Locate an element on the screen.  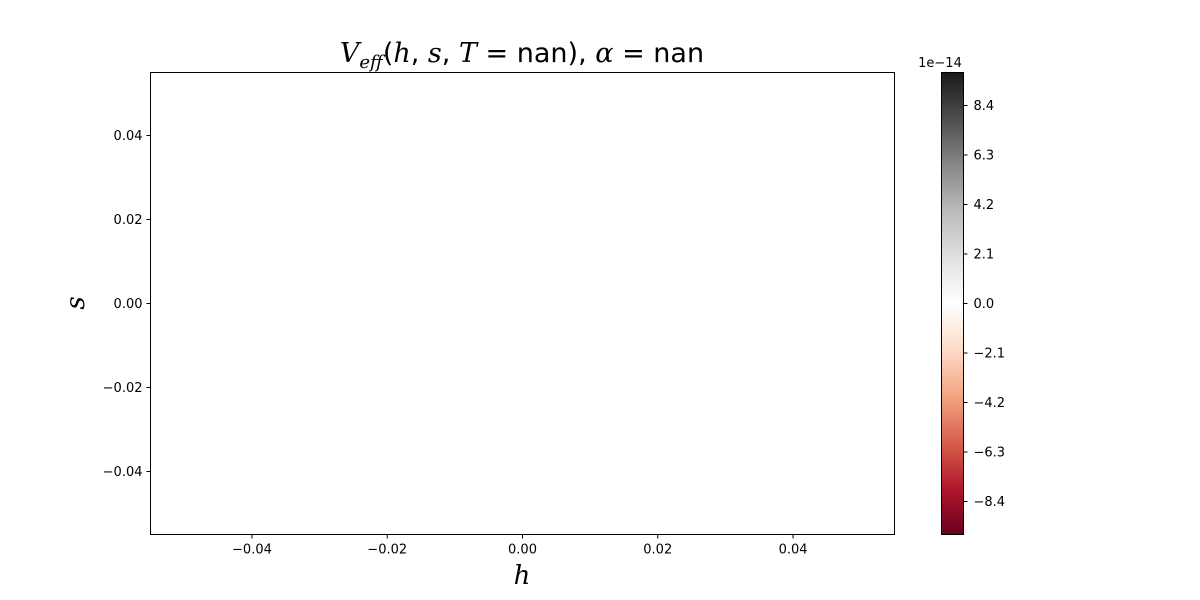
x-tick-label: 0.02 is located at coordinates (657, 550).